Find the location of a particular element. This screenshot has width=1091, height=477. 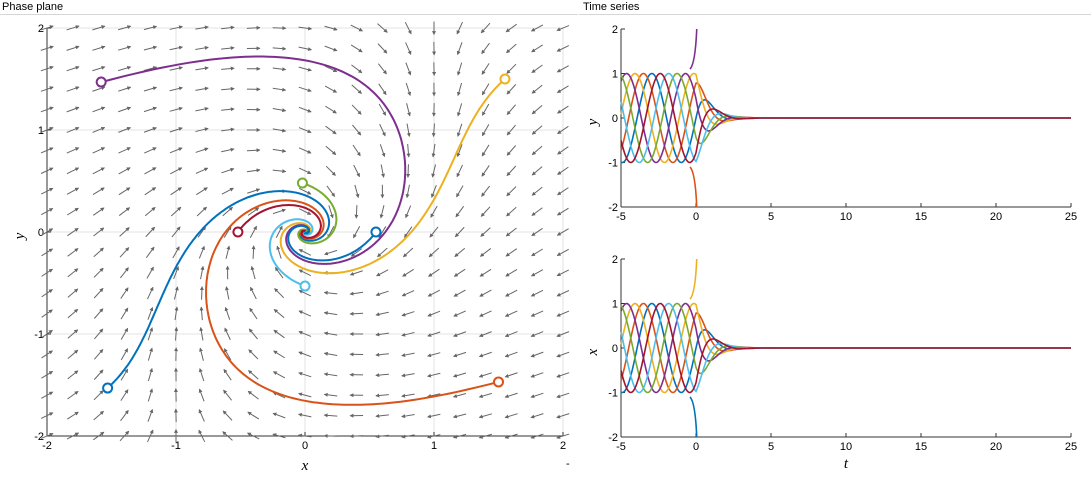

phase-plane-title-rule is located at coordinates (289, 14).